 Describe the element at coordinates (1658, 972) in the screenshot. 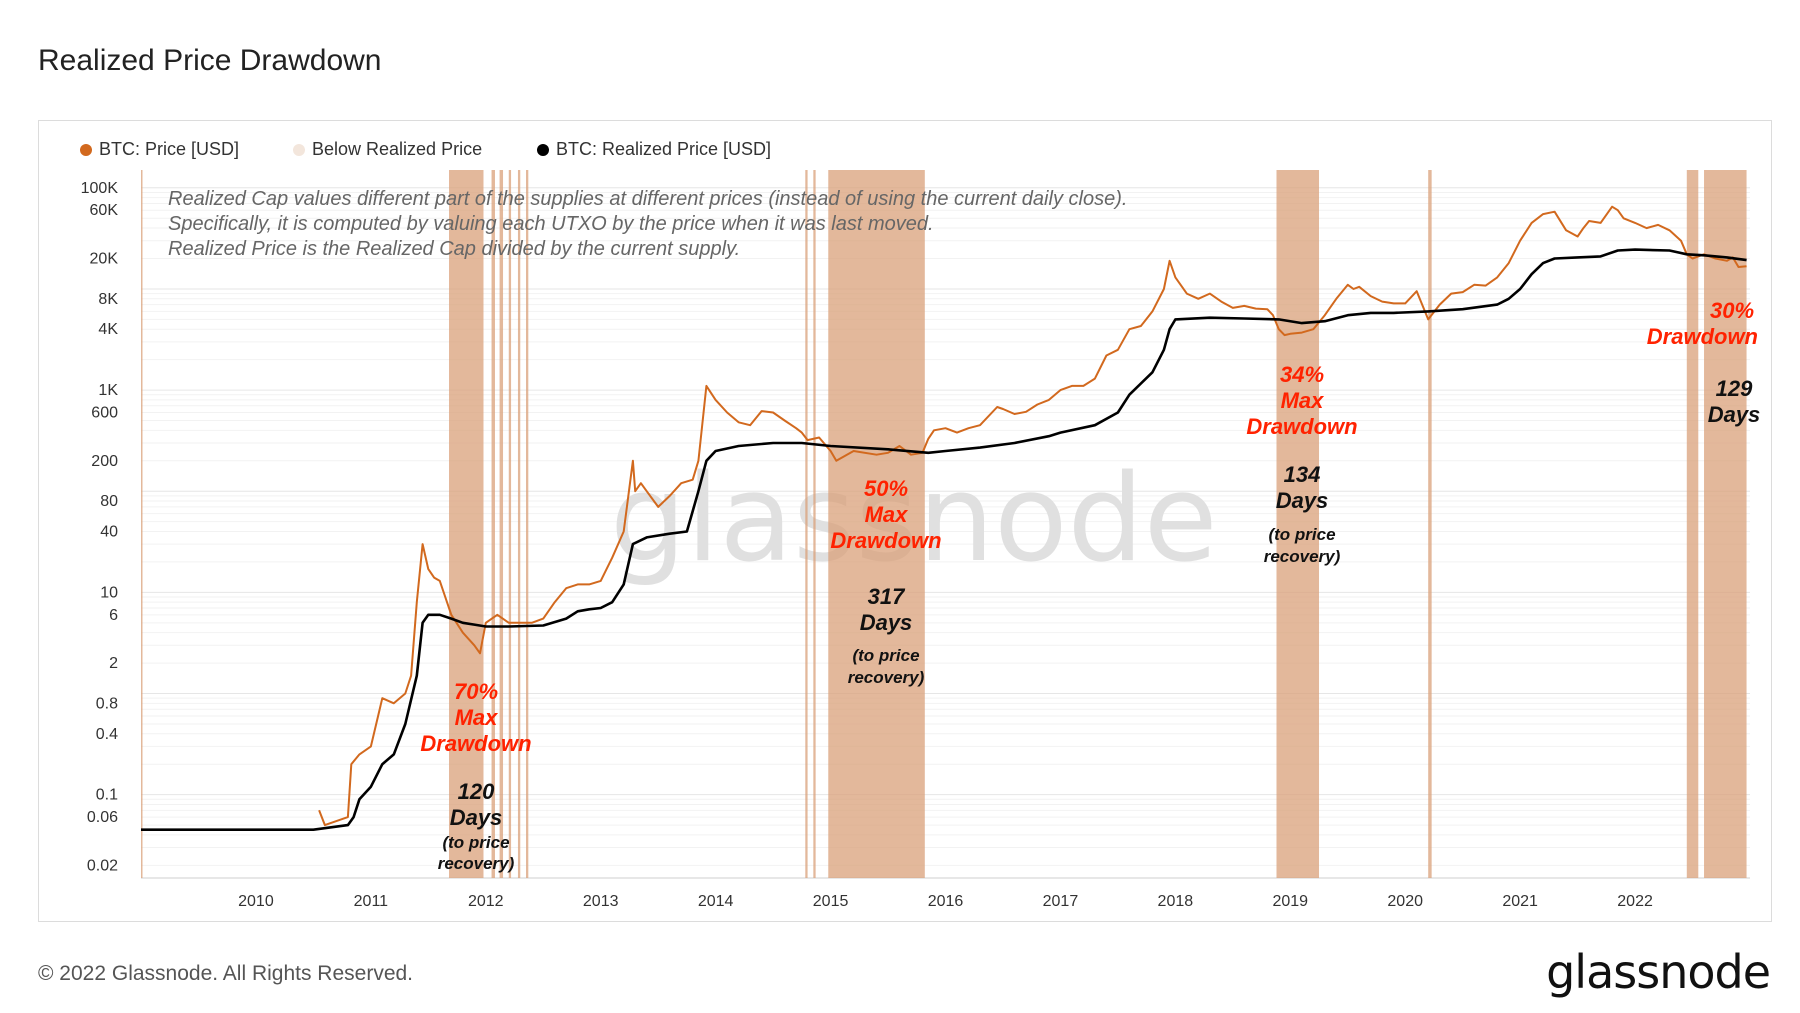

I see `glassnode-logo: glassnode` at that location.